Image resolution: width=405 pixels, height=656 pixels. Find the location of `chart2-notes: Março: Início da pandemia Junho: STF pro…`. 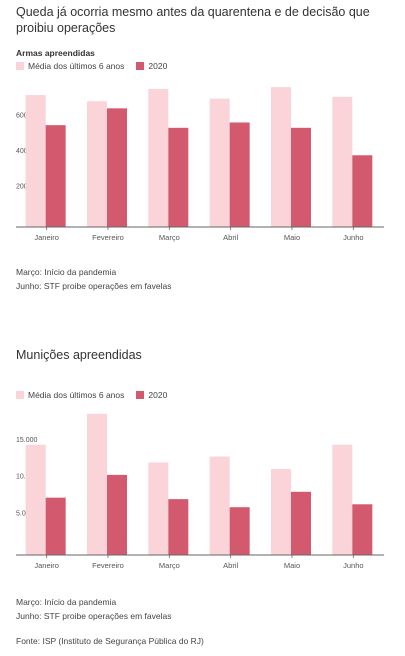

chart2-notes: Março: Início da pandemia Junho: STF pro… is located at coordinates (93, 609).